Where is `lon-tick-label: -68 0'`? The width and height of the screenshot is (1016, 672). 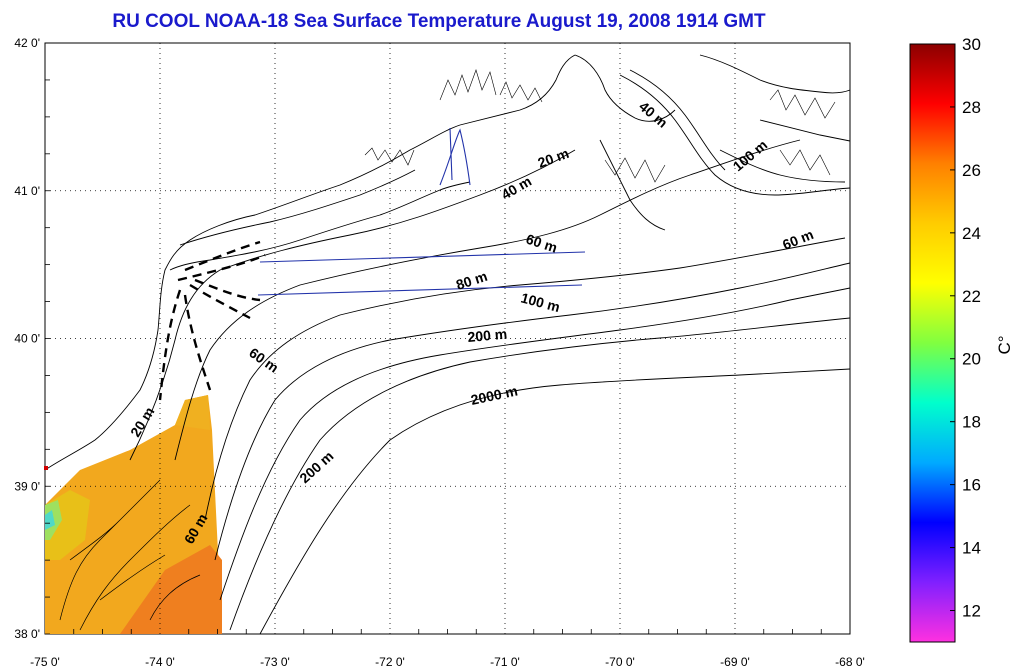 lon-tick-label: -68 0' is located at coordinates (850, 662).